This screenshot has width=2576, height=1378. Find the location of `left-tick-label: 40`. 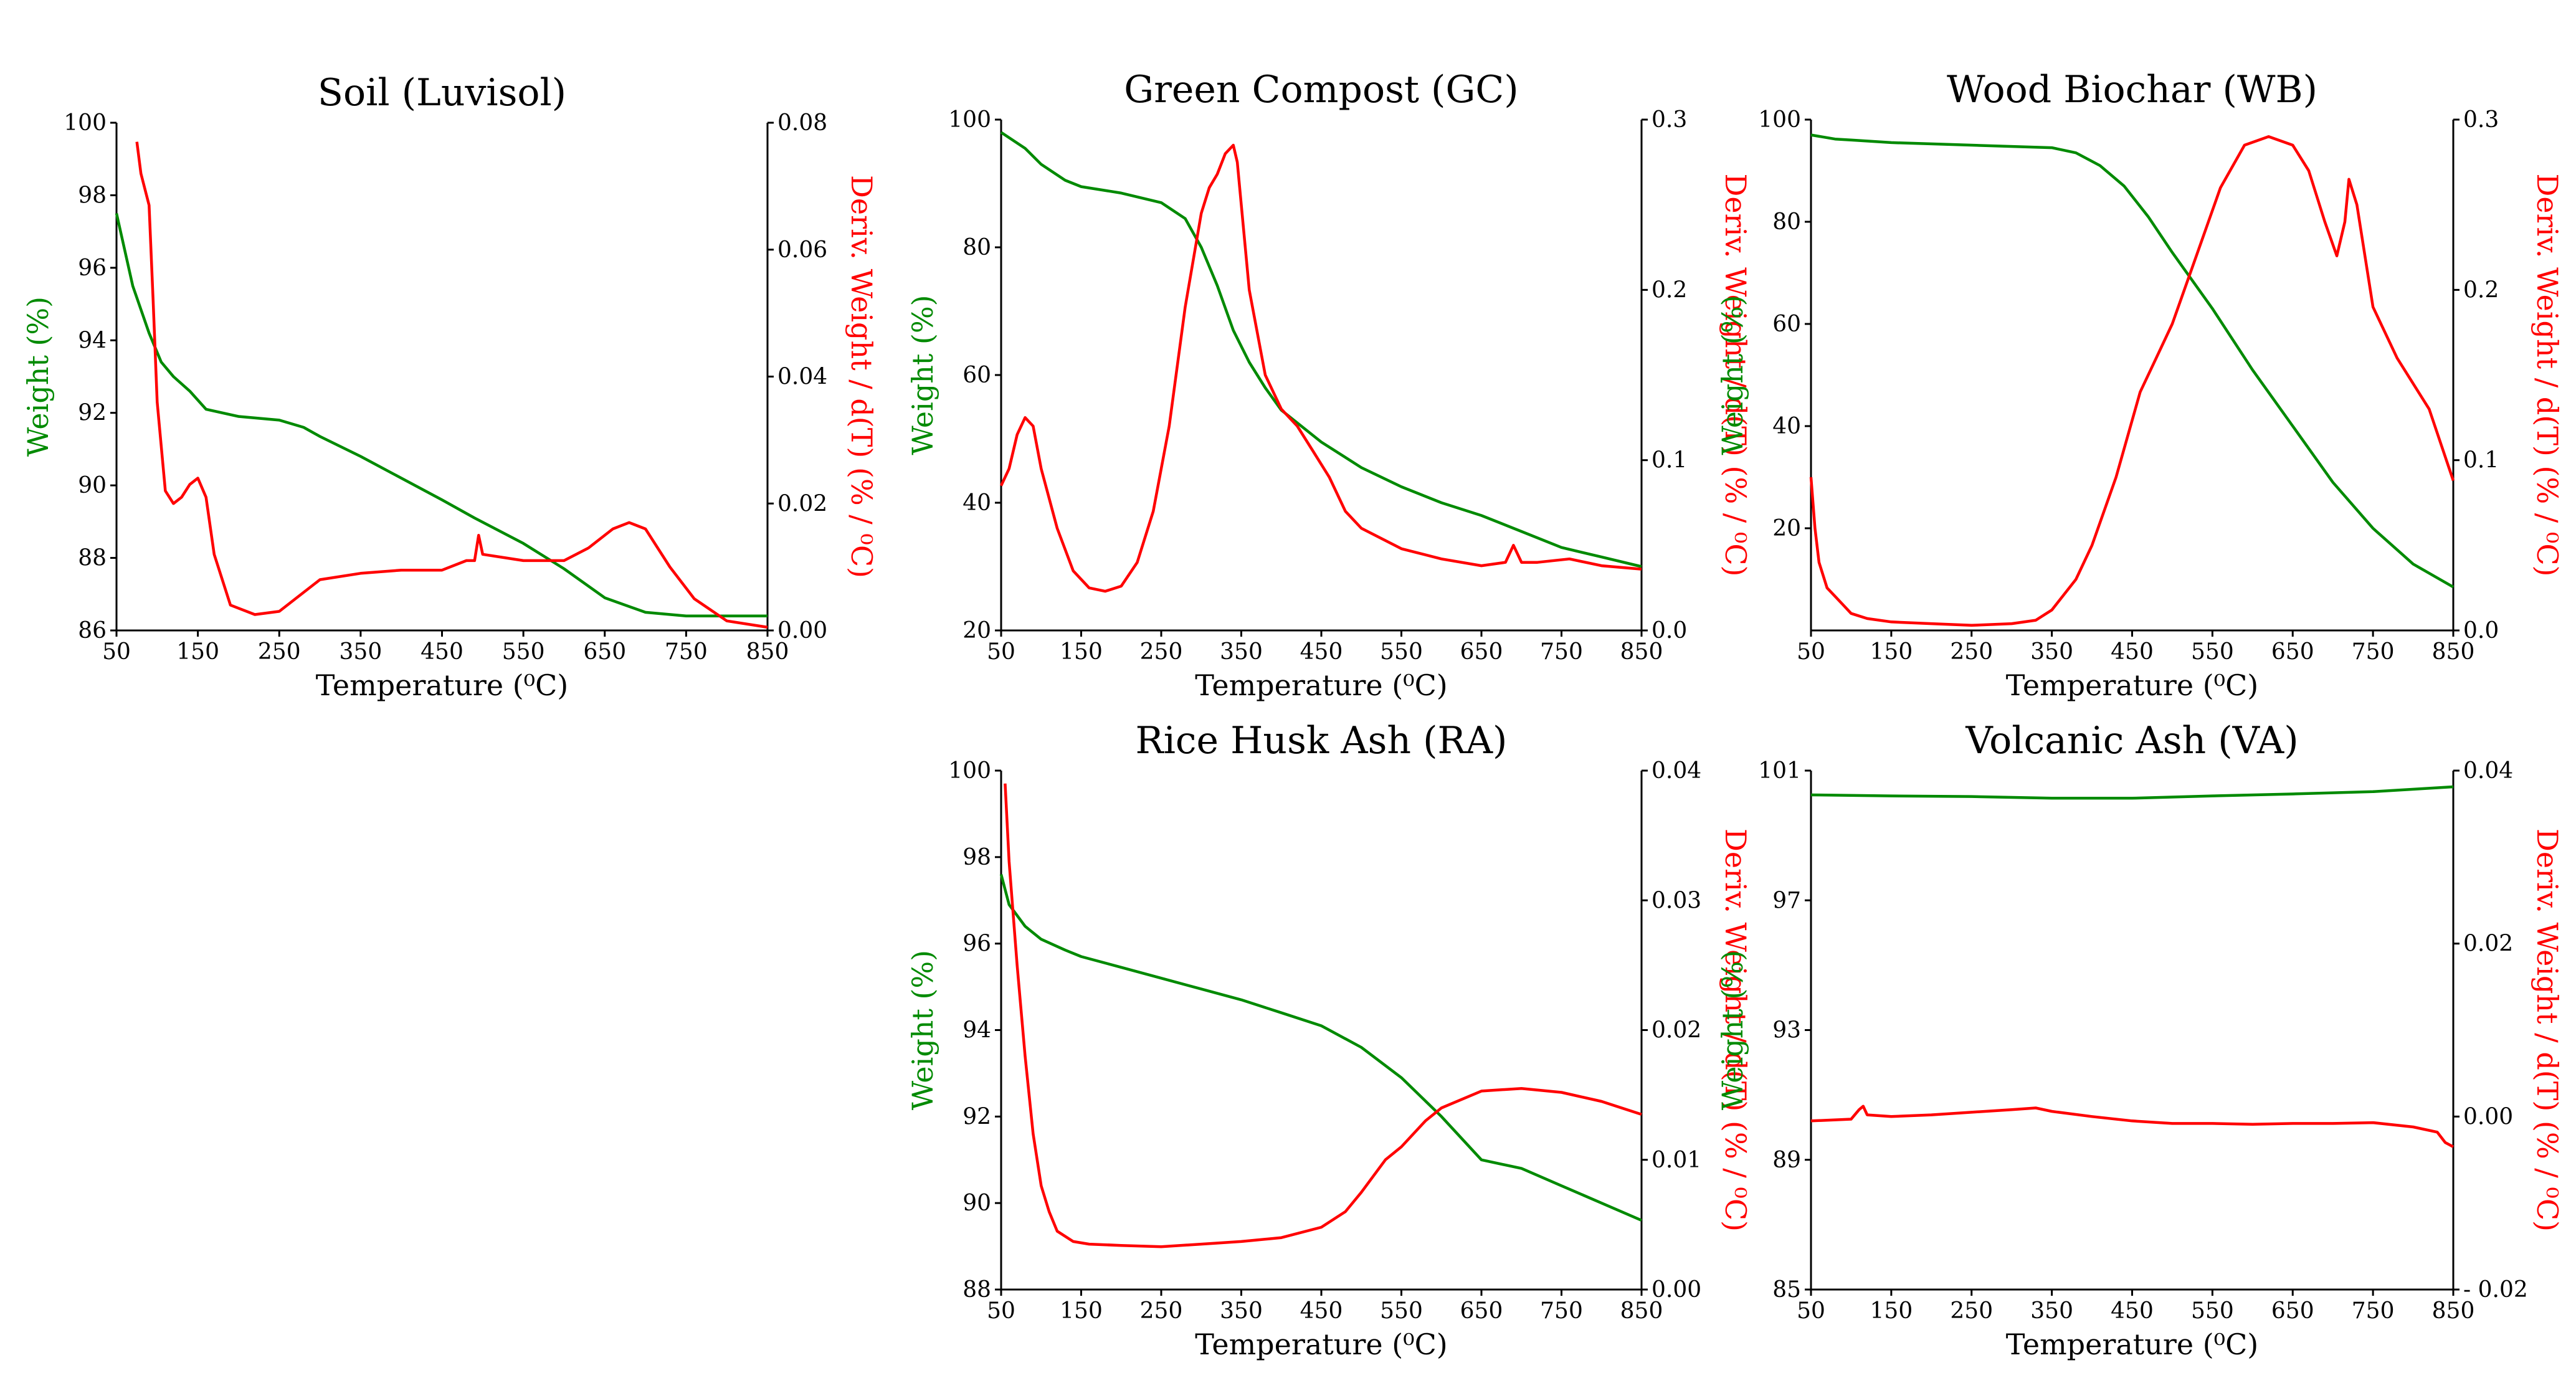

left-tick-label: 40 is located at coordinates (976, 503).